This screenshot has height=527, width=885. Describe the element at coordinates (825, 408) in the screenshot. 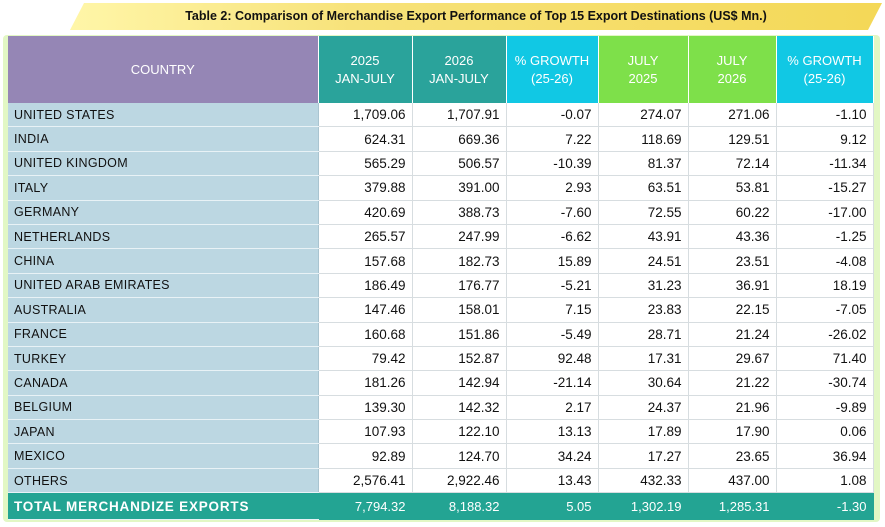

I see `july-growth-cell: -9.89` at that location.